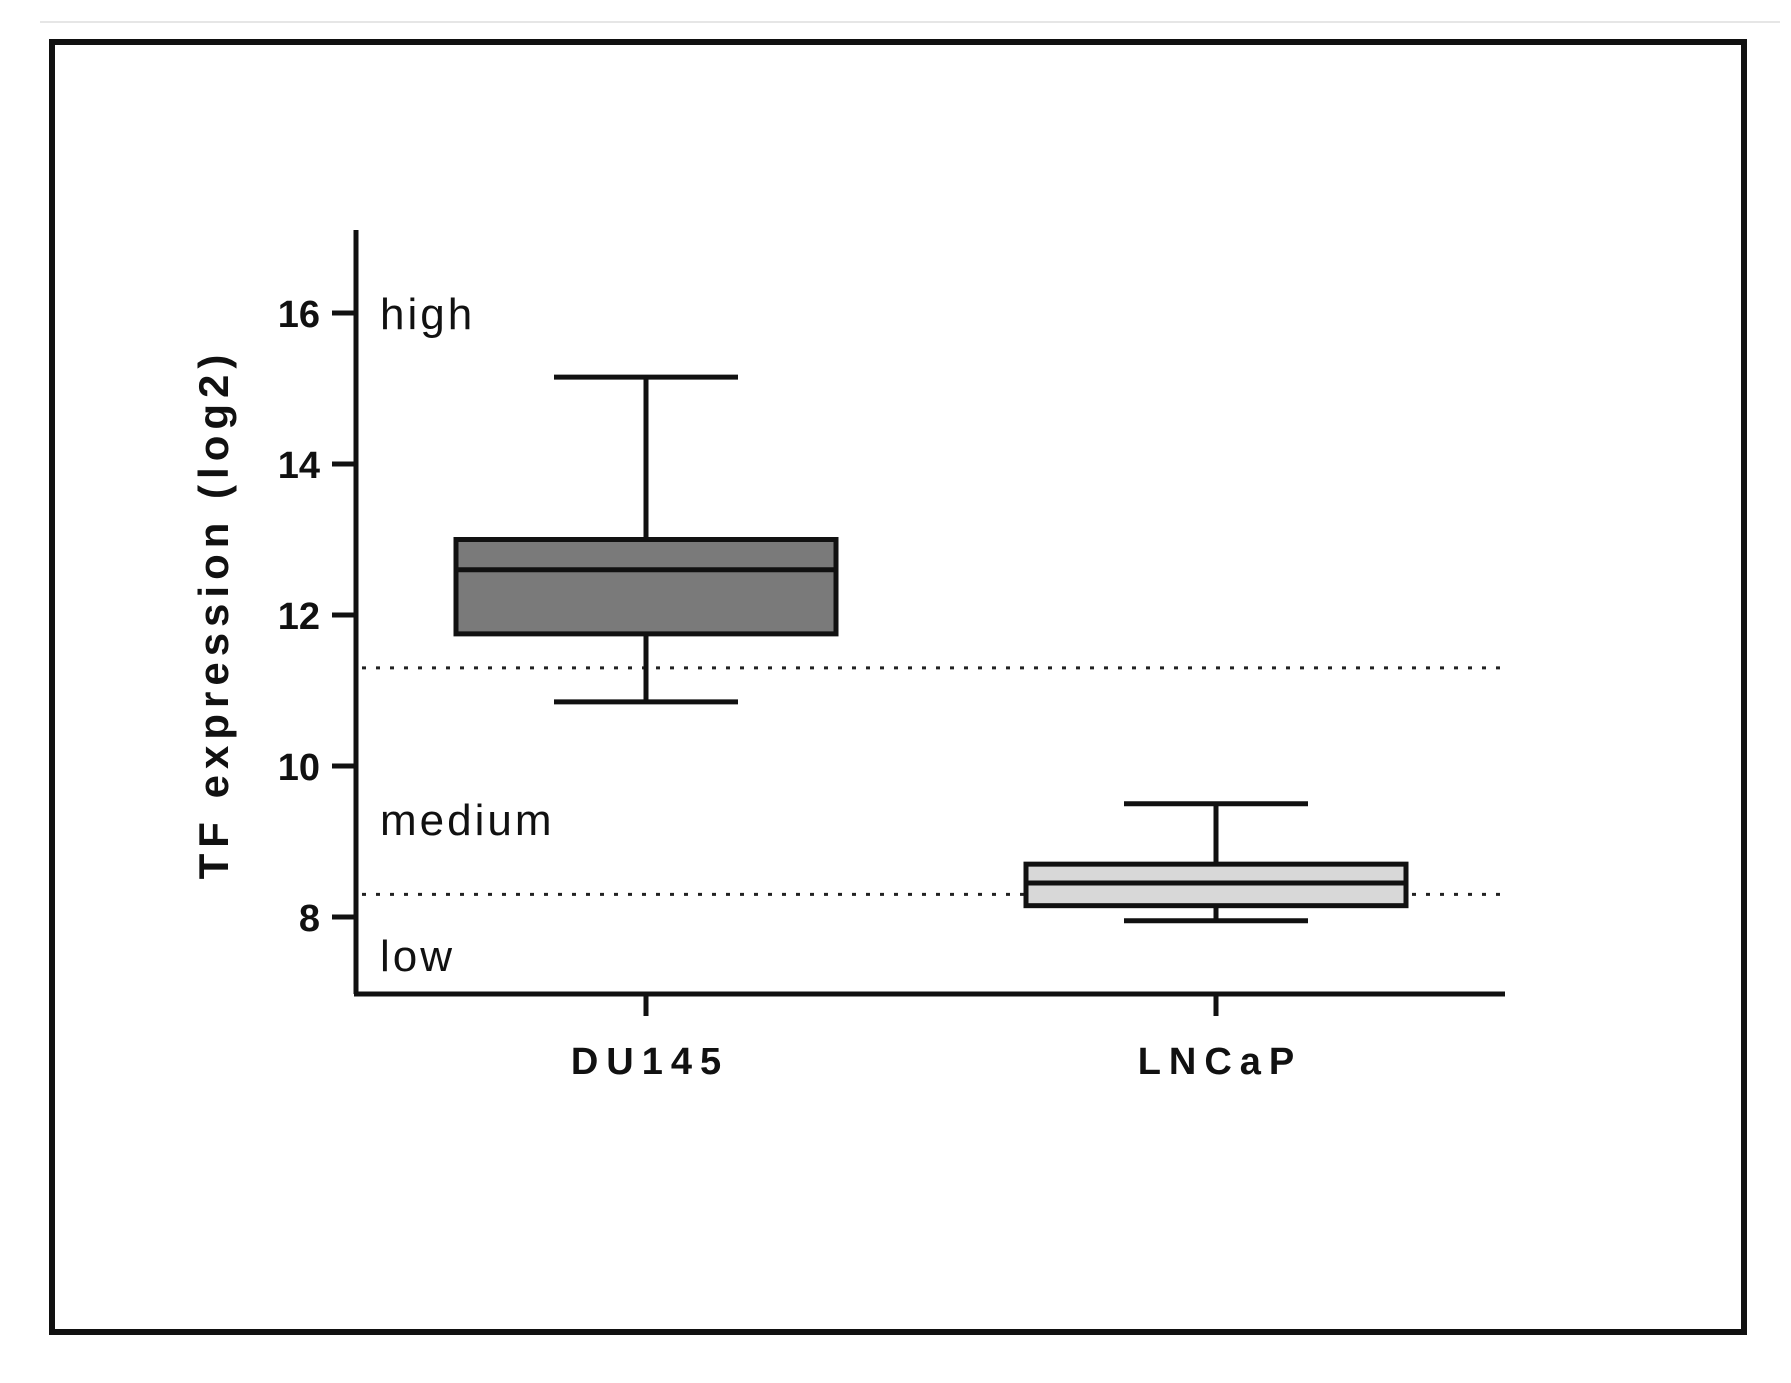 Image resolution: width=1791 pixels, height=1383 pixels. I want to click on y-tick-label-16: 16, so click(299, 315).